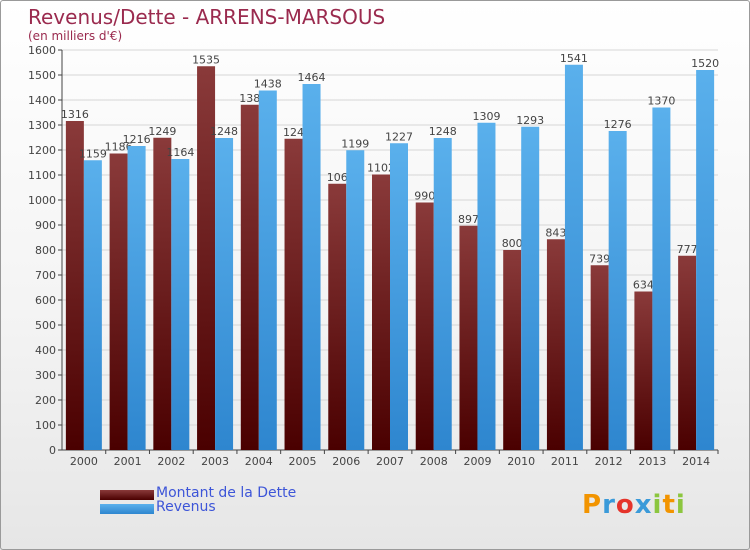 This screenshot has height=550, width=750. What do you see at coordinates (268, 84) in the screenshot?
I see `data-label-revenue: 1438` at bounding box center [268, 84].